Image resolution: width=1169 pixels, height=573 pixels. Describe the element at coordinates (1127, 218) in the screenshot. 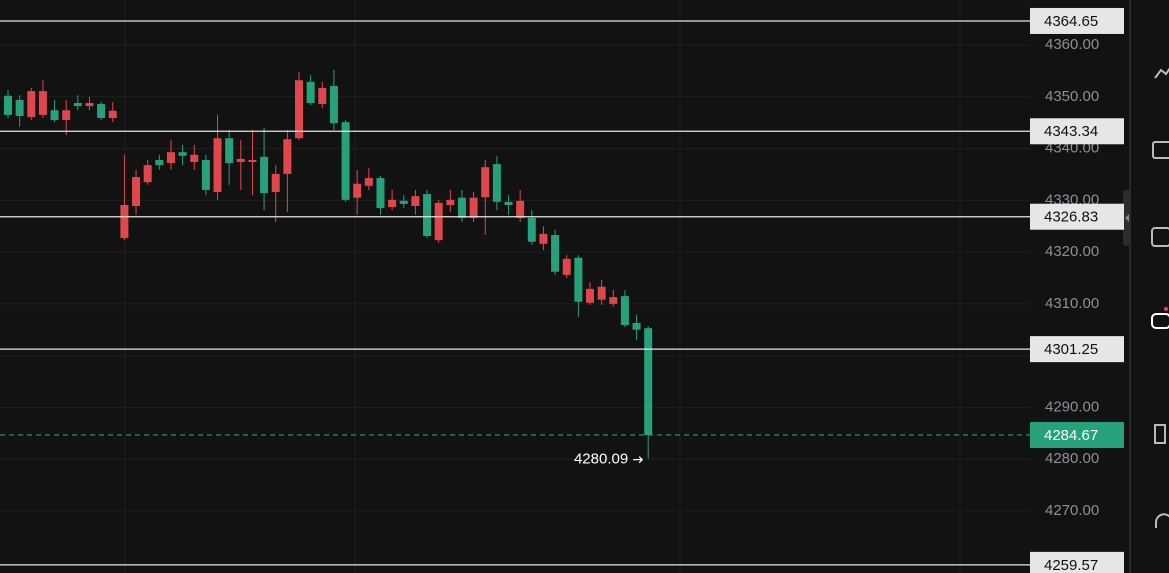

I see `handle-arrow` at that location.